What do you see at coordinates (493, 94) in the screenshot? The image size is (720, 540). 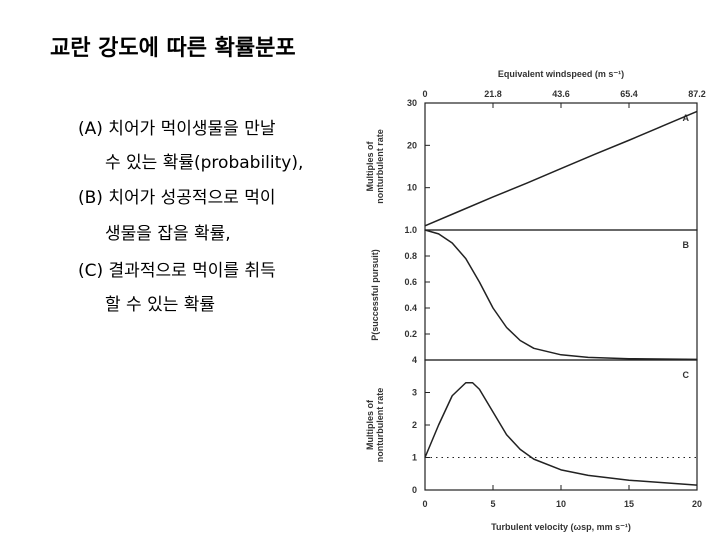 I see `x2-tick-label: 21.8` at bounding box center [493, 94].